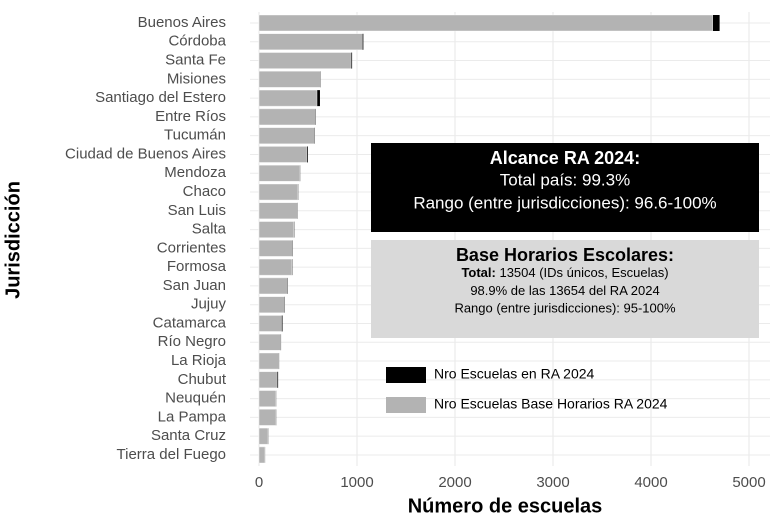 The height and width of the screenshot is (516, 771). Describe the element at coordinates (196, 78) in the screenshot. I see `y-tick-label: Misiones` at that location.